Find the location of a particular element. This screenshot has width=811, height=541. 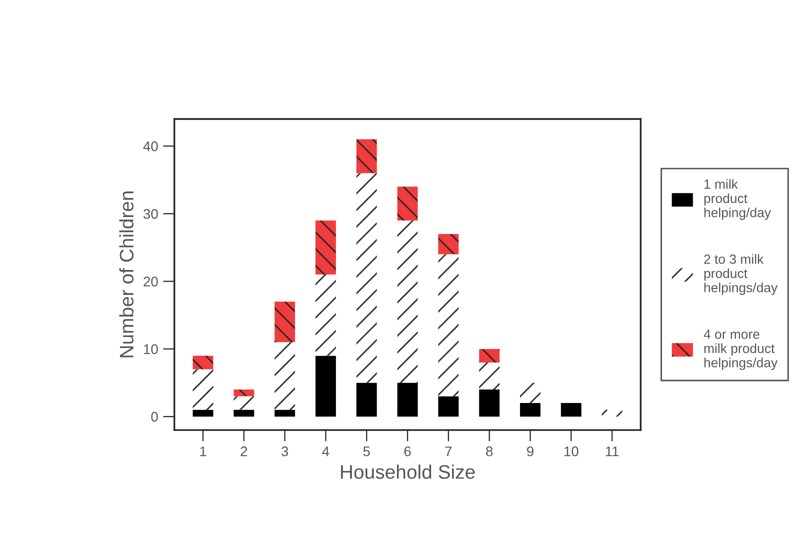

x-tick-label: 2 is located at coordinates (244, 451).